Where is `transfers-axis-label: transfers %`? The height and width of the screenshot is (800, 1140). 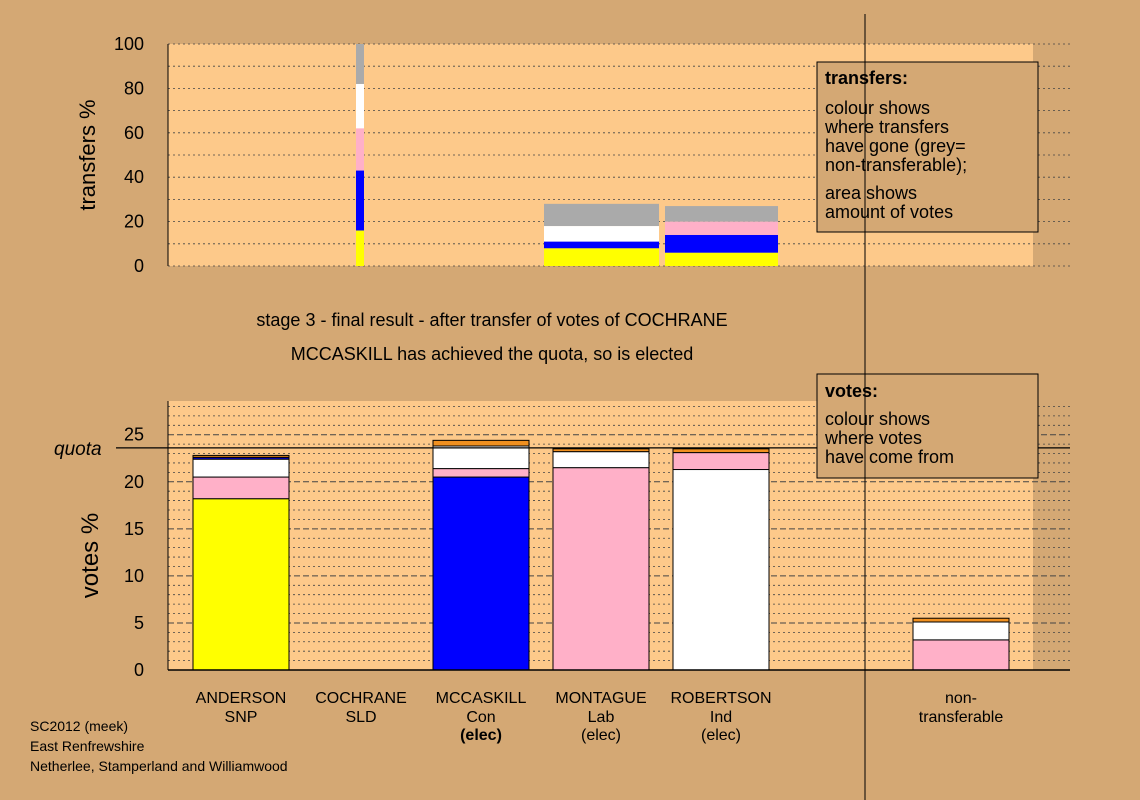 transfers-axis-label: transfers % is located at coordinates (87, 154).